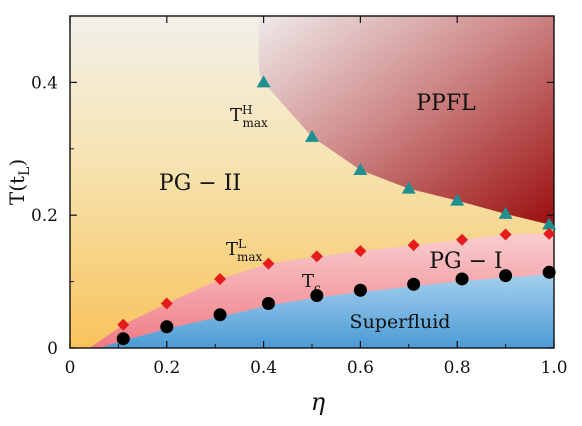 The width and height of the screenshot is (582, 426). Describe the element at coordinates (400, 322) in the screenshot. I see `superfluid-label: Superfluid` at that location.